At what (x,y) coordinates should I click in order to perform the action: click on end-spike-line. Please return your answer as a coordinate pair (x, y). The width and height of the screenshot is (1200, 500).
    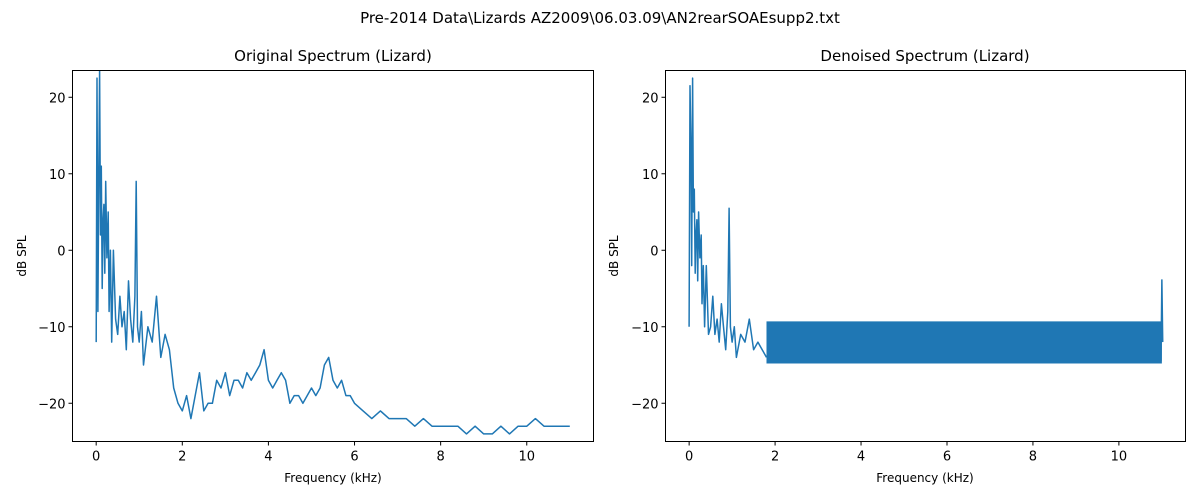
    Looking at the image, I should click on (1162, 320).